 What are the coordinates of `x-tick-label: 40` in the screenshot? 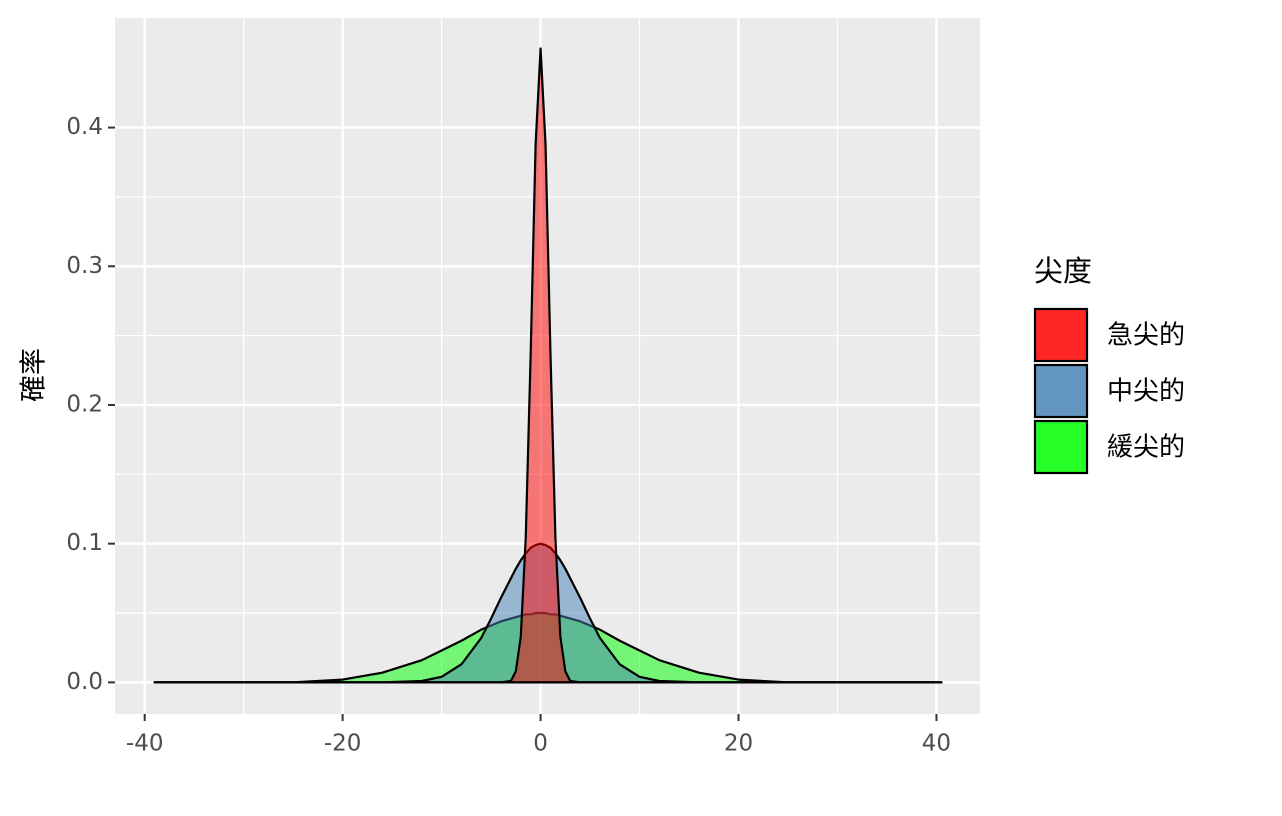 It's located at (936, 744).